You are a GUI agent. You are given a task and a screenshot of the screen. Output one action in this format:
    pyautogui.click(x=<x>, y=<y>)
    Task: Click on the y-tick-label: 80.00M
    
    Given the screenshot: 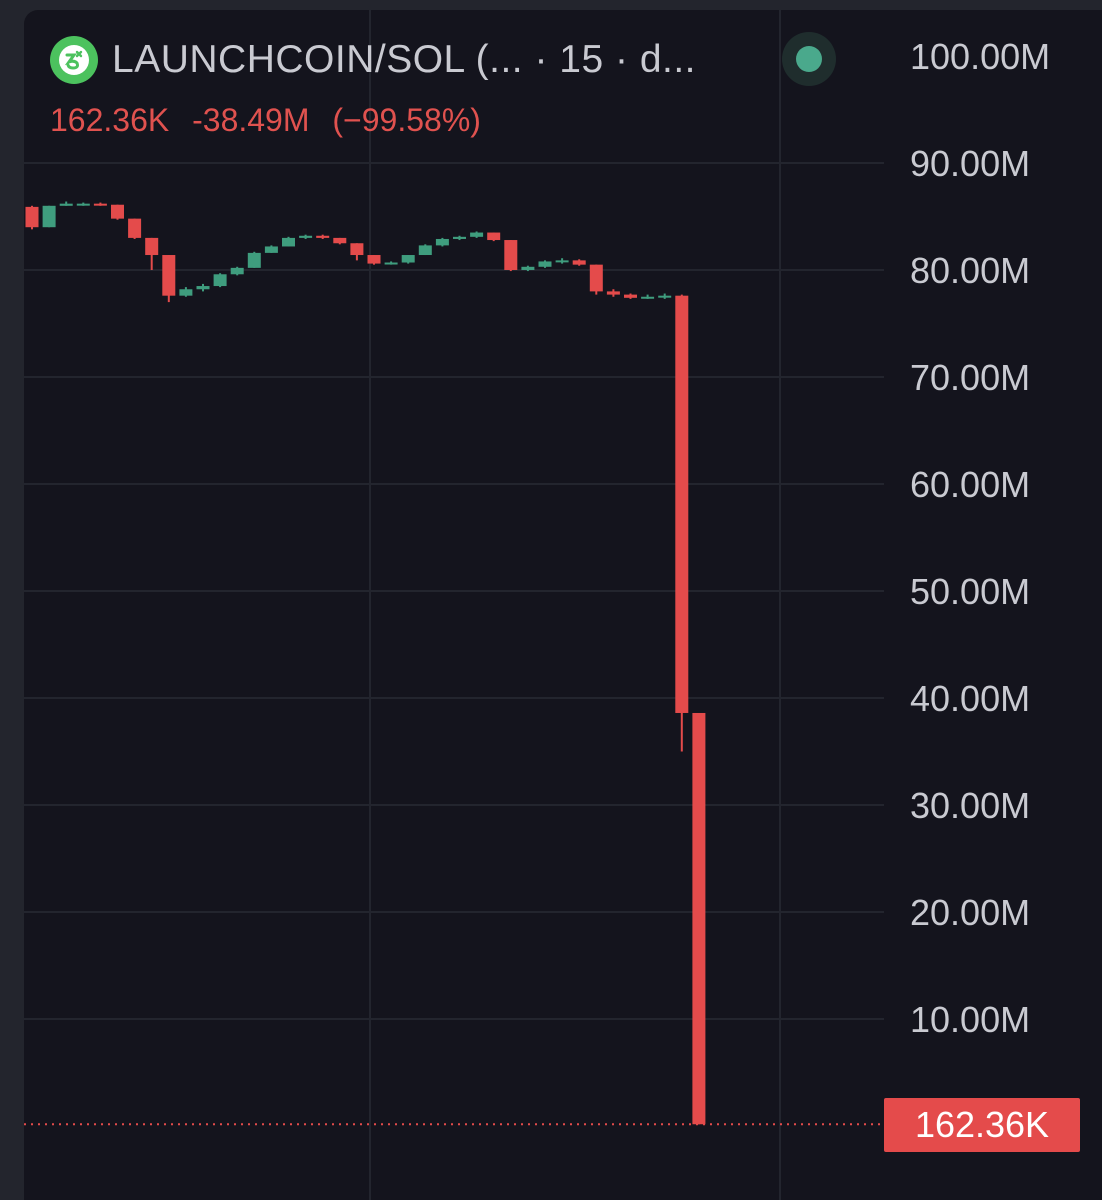 What is the action you would take?
    pyautogui.click(x=970, y=270)
    